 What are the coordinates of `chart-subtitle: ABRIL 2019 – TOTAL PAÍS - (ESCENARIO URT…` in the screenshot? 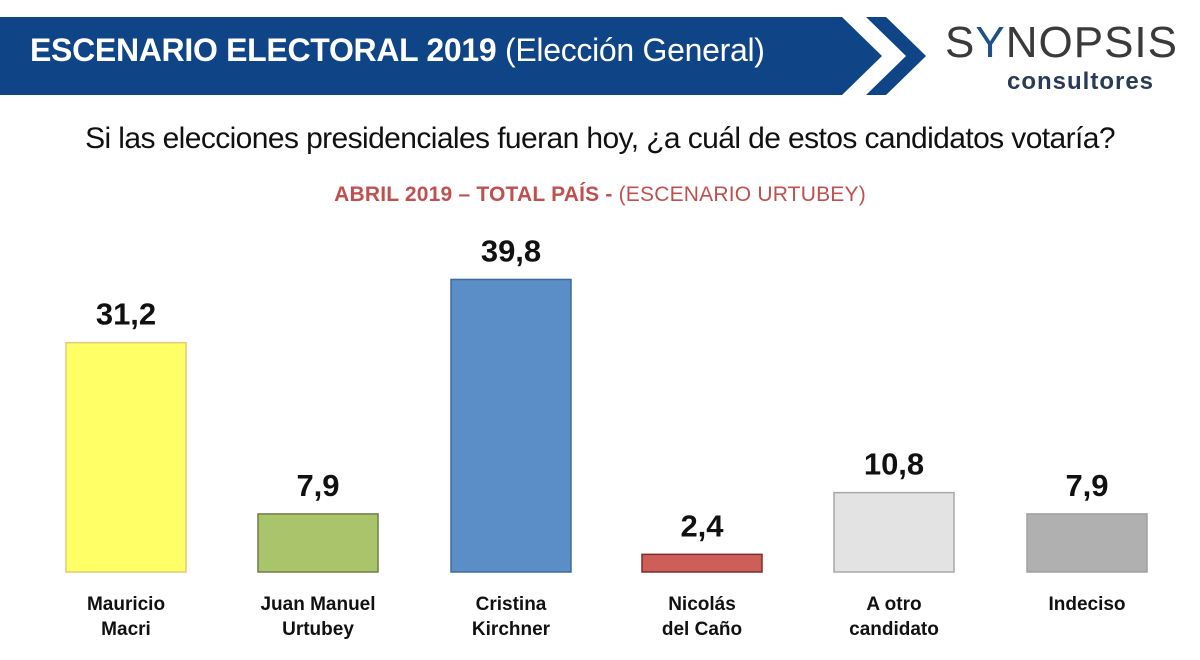 It's located at (600, 195).